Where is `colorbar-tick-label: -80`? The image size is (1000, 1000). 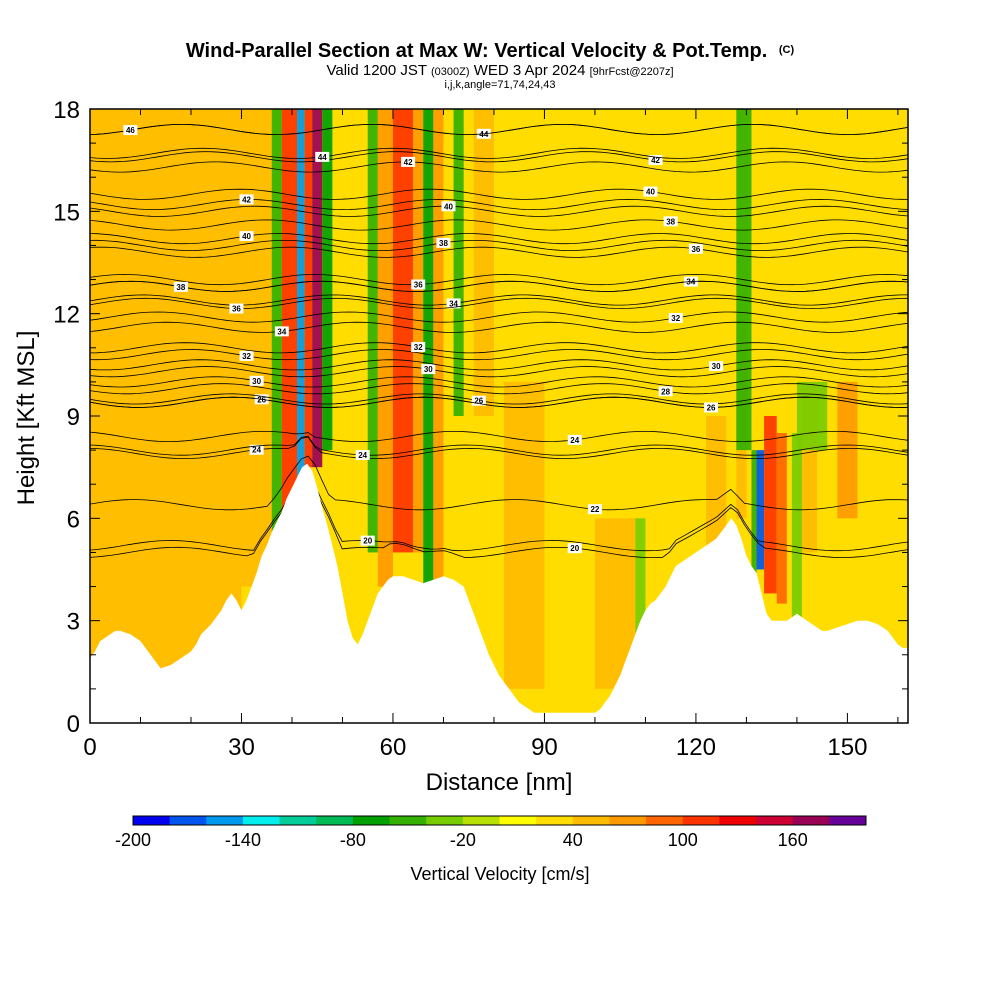
colorbar-tick-label: -80 is located at coordinates (353, 840).